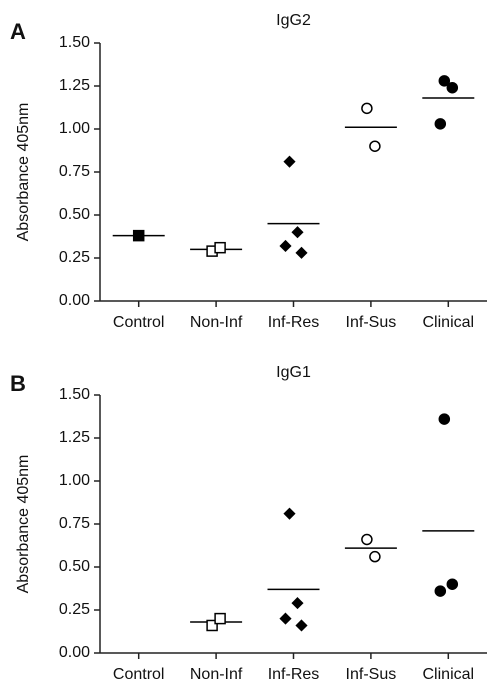 This screenshot has height=683, width=489. I want to click on chart-title: IgG2, so click(293, 20).